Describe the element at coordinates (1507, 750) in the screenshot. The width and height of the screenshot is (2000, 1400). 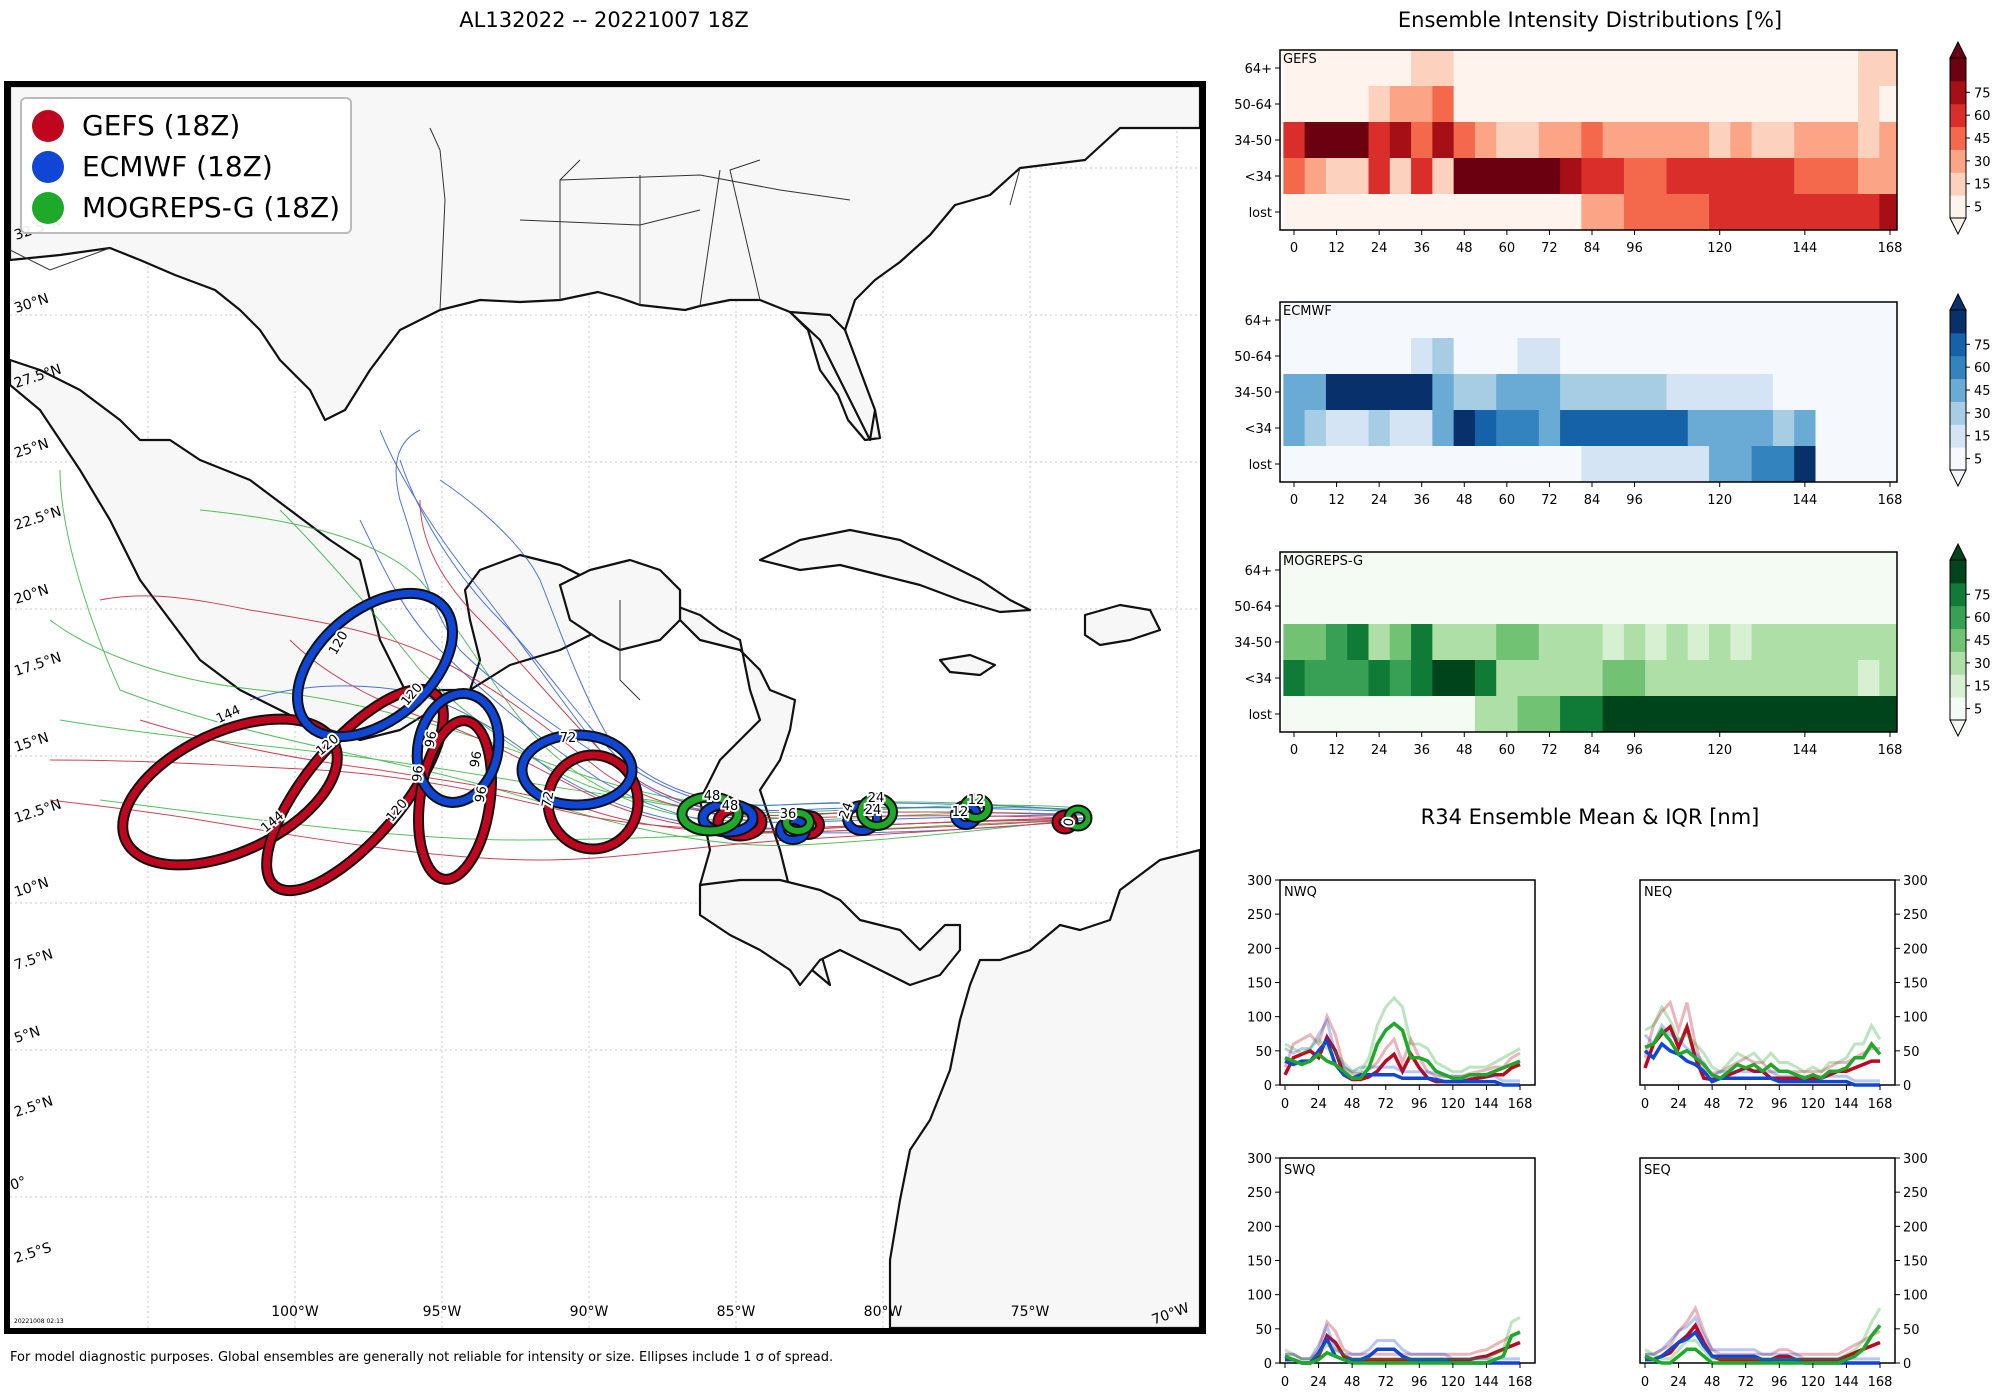
I see `heat-xtick-label: 60` at that location.